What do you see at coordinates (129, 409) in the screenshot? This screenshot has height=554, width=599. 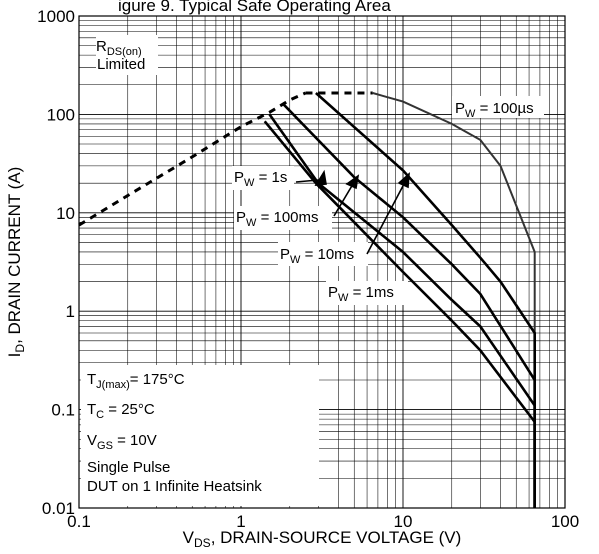 I see `condition-tc-rest: = 25°C` at bounding box center [129, 409].